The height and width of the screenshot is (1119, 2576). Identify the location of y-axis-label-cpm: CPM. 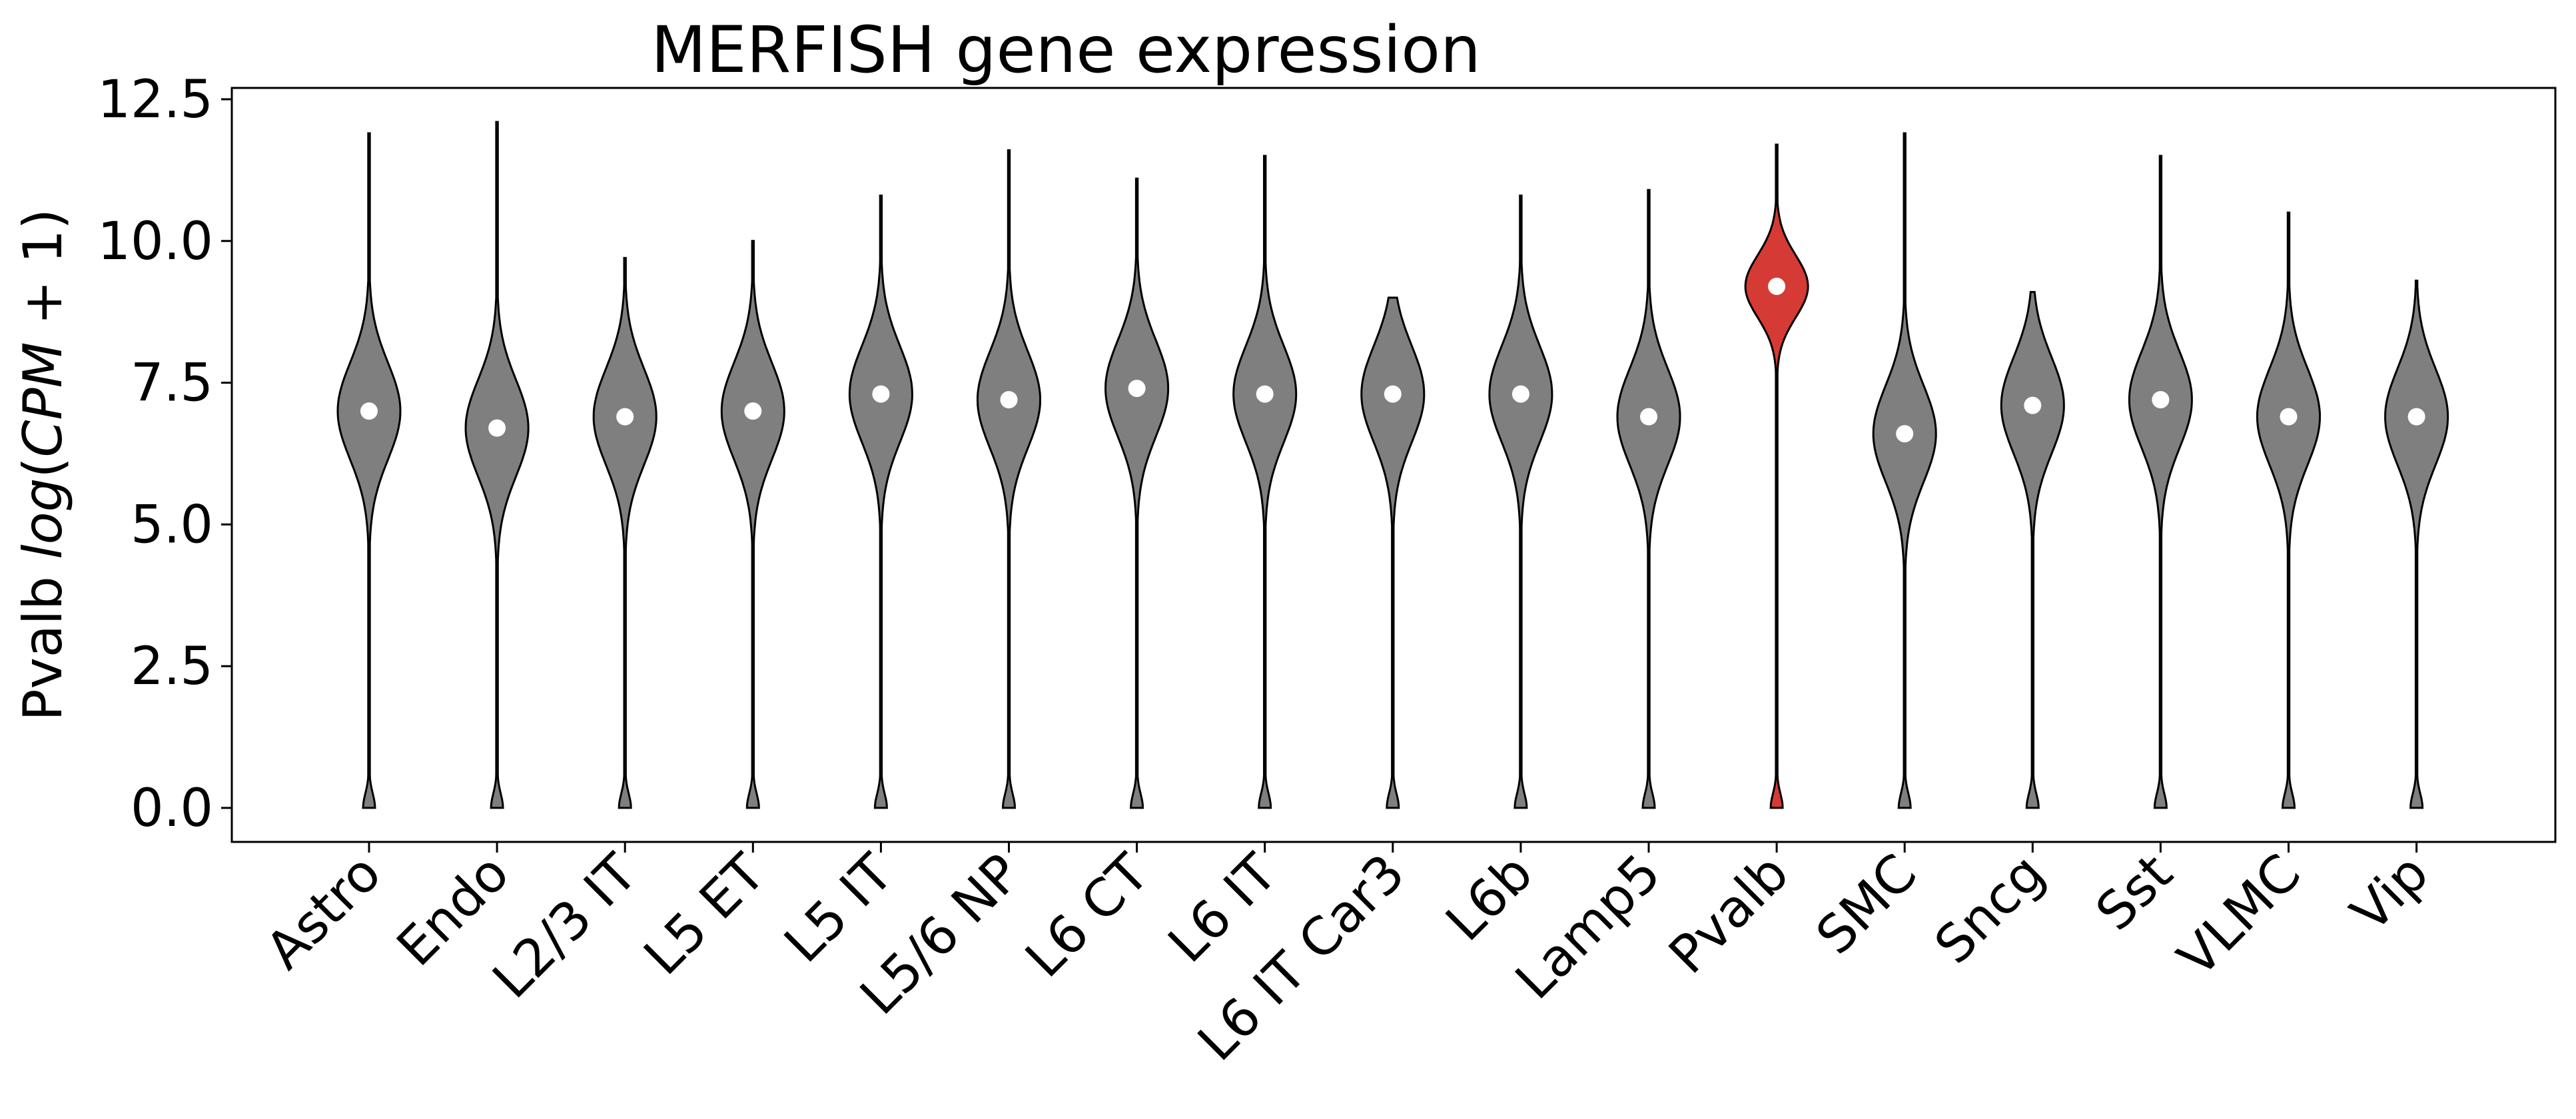
(43, 399).